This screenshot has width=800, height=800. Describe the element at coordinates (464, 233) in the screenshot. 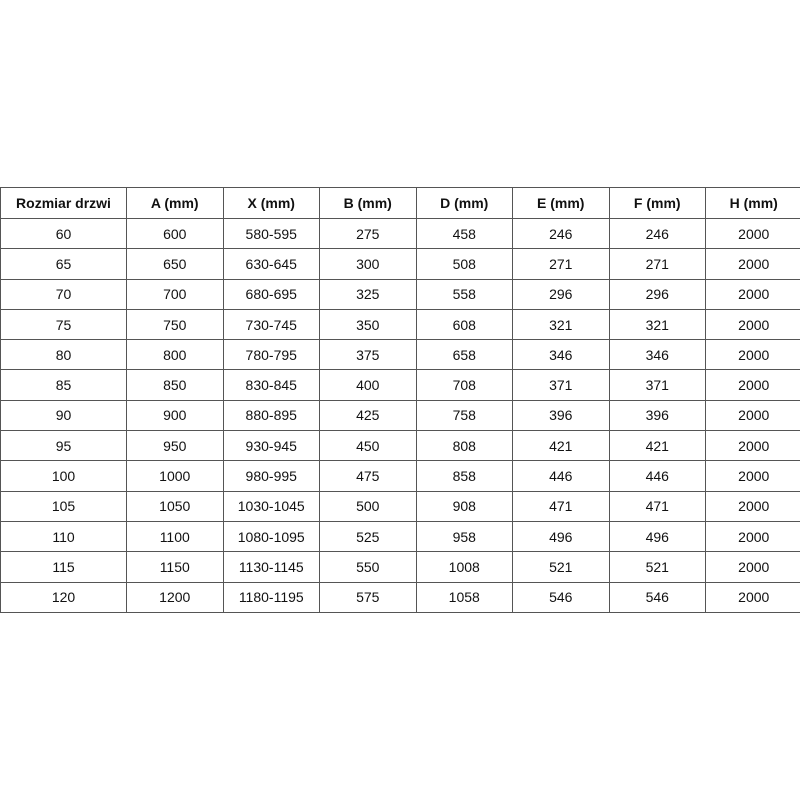

I see `table-cell: 458` at that location.